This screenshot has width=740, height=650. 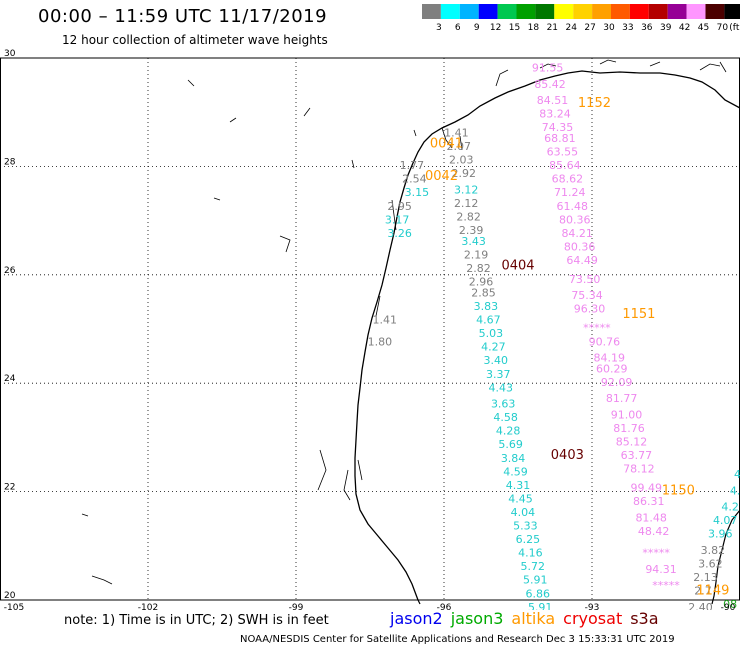 I want to click on swh-value: 1.41, so click(x=456, y=133).